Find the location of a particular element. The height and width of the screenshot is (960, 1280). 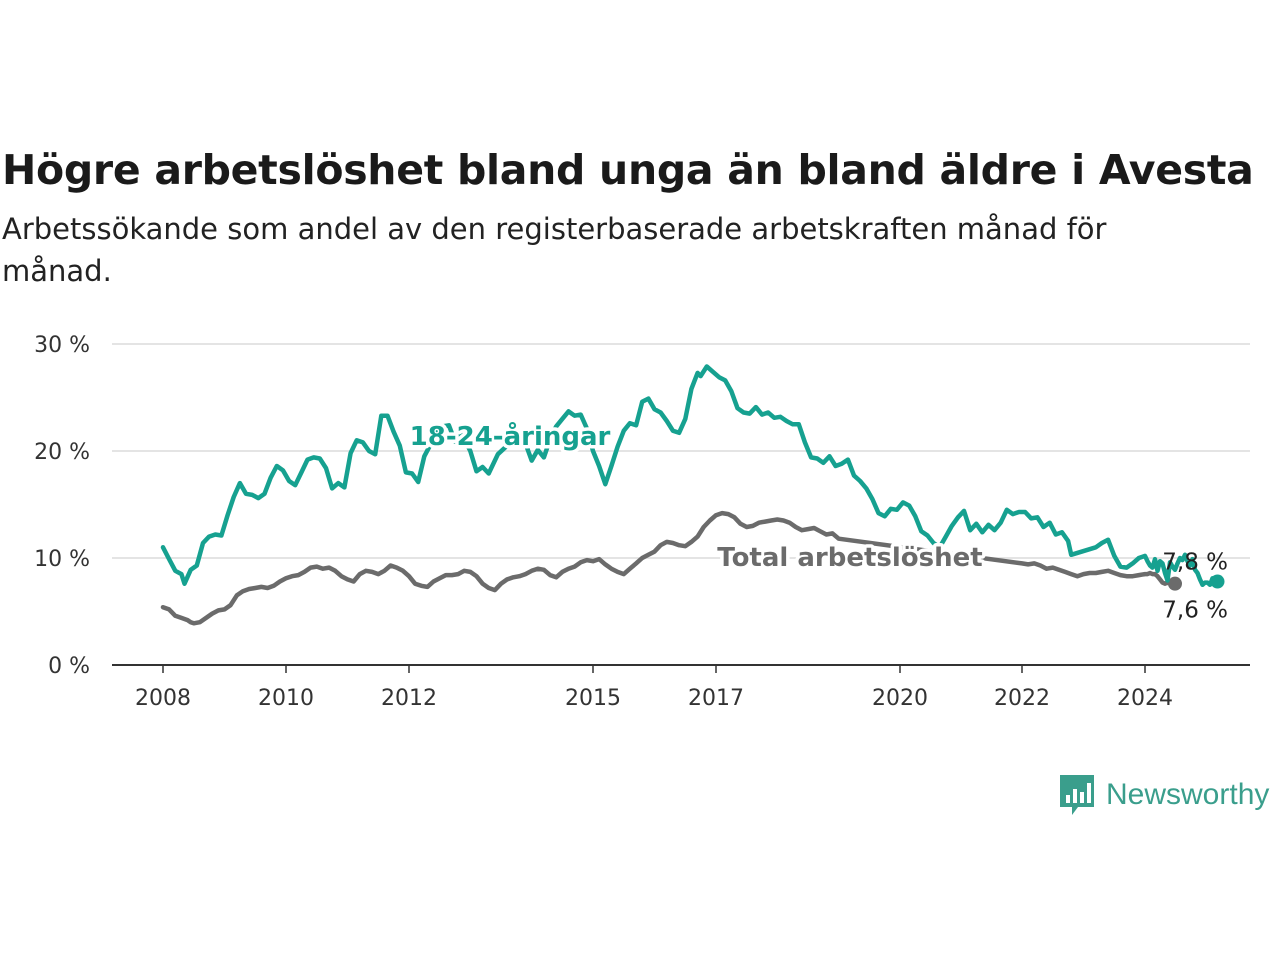

x-tick-label: 2022 is located at coordinates (1022, 698).